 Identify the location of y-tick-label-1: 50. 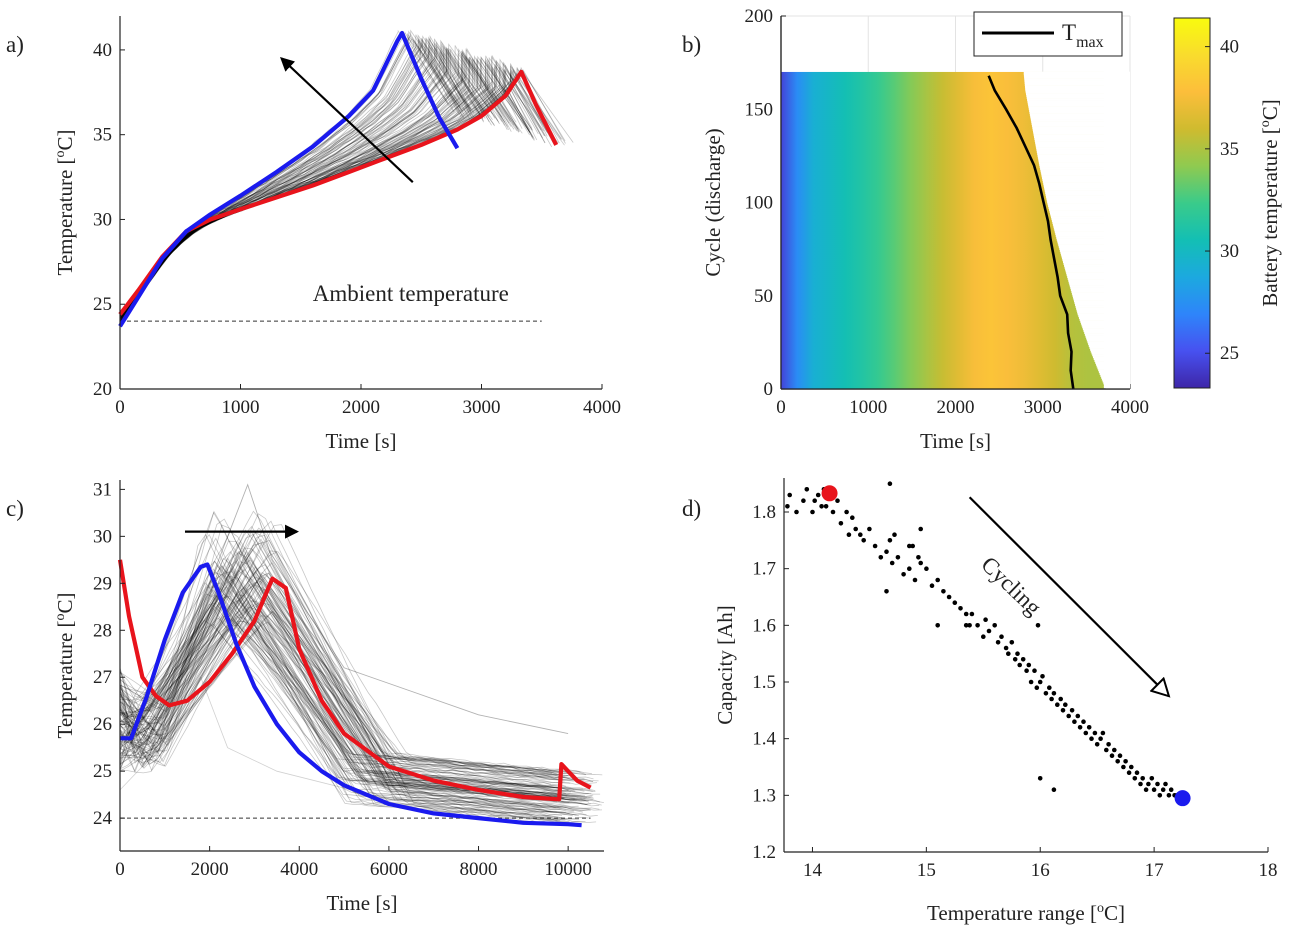
(763, 296).